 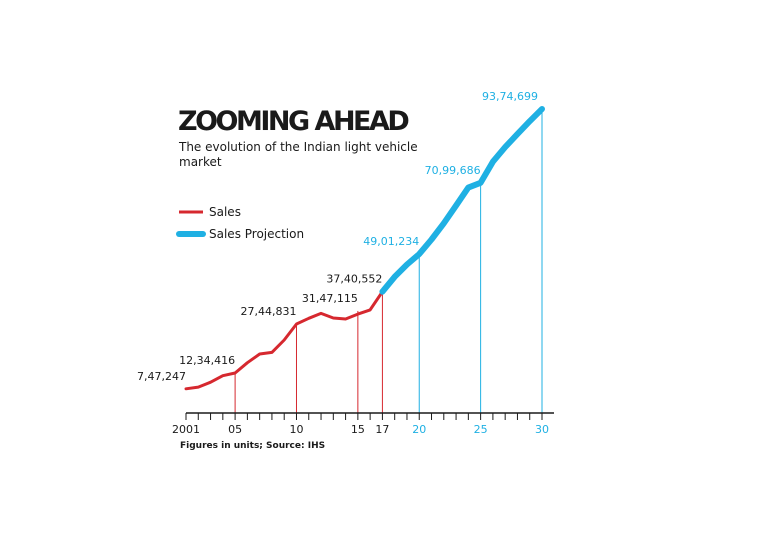 What do you see at coordinates (462, 200) in the screenshot?
I see `sales-projection-line` at bounding box center [462, 200].